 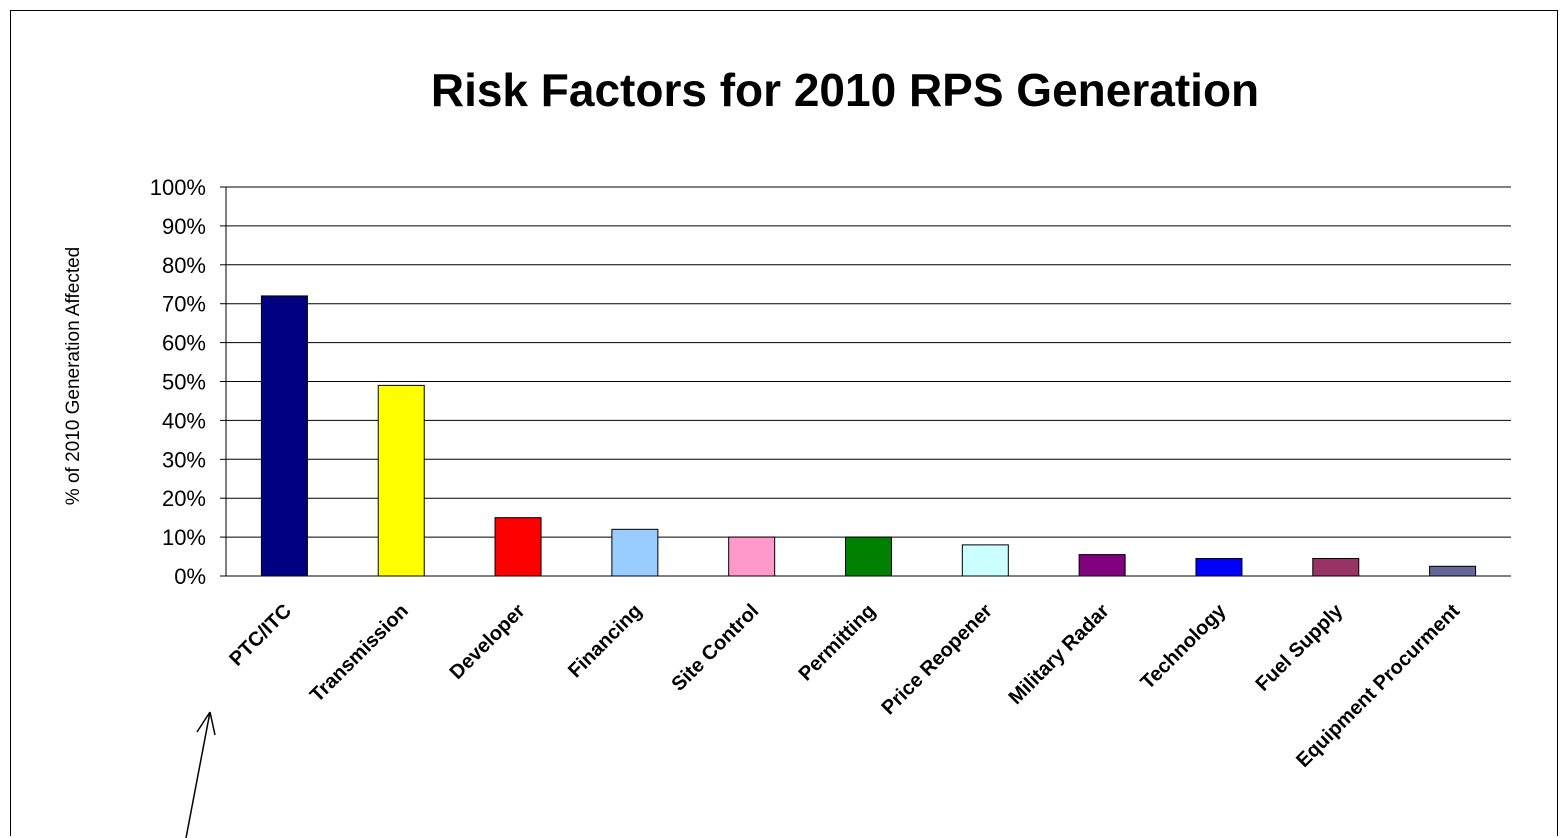 What do you see at coordinates (1336, 567) in the screenshot?
I see `bar-fuel-supply` at bounding box center [1336, 567].